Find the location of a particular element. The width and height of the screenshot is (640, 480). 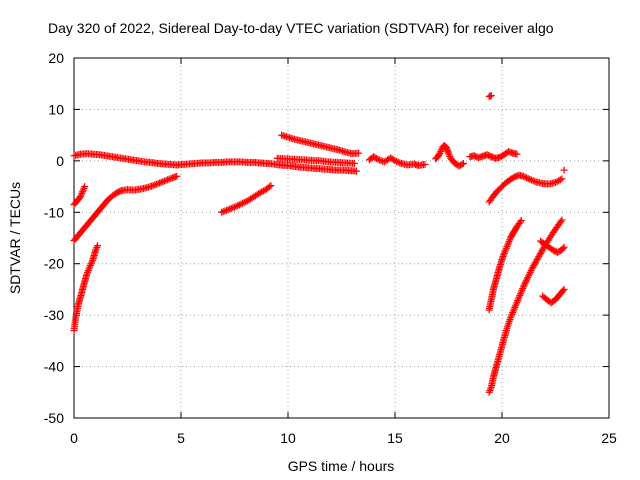

y-tick-label: 10 is located at coordinates (56, 109).